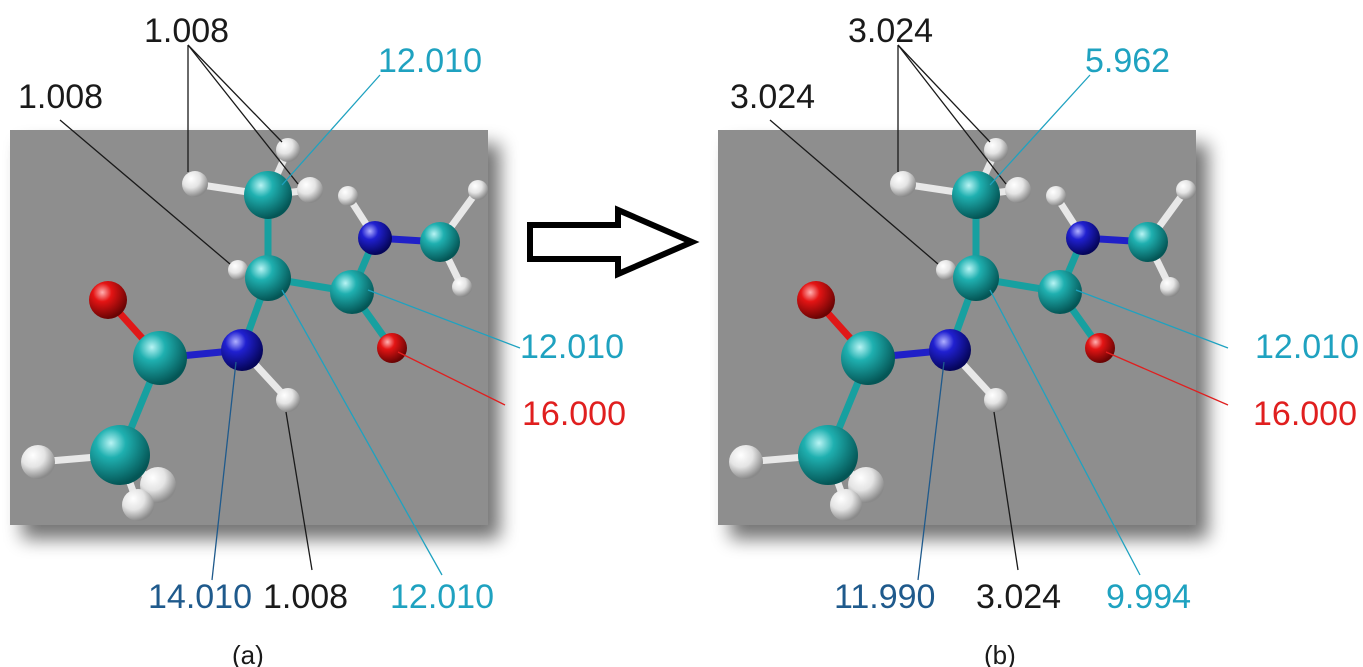 Image resolution: width=1363 pixels, height=667 pixels. What do you see at coordinates (1307, 347) in the screenshot?
I see `label-carbonyl-c-b: 12.010` at bounding box center [1307, 347].